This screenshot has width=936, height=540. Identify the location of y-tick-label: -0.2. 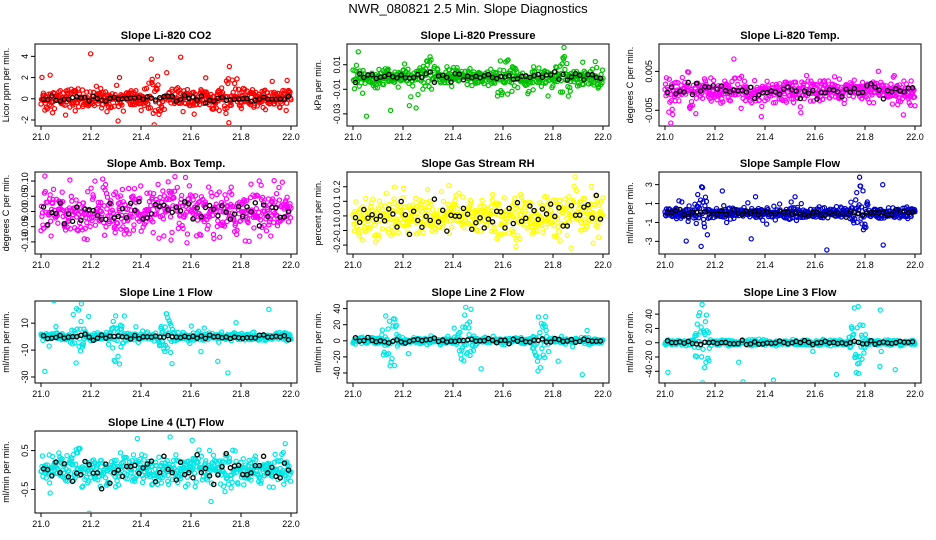
(337, 245).